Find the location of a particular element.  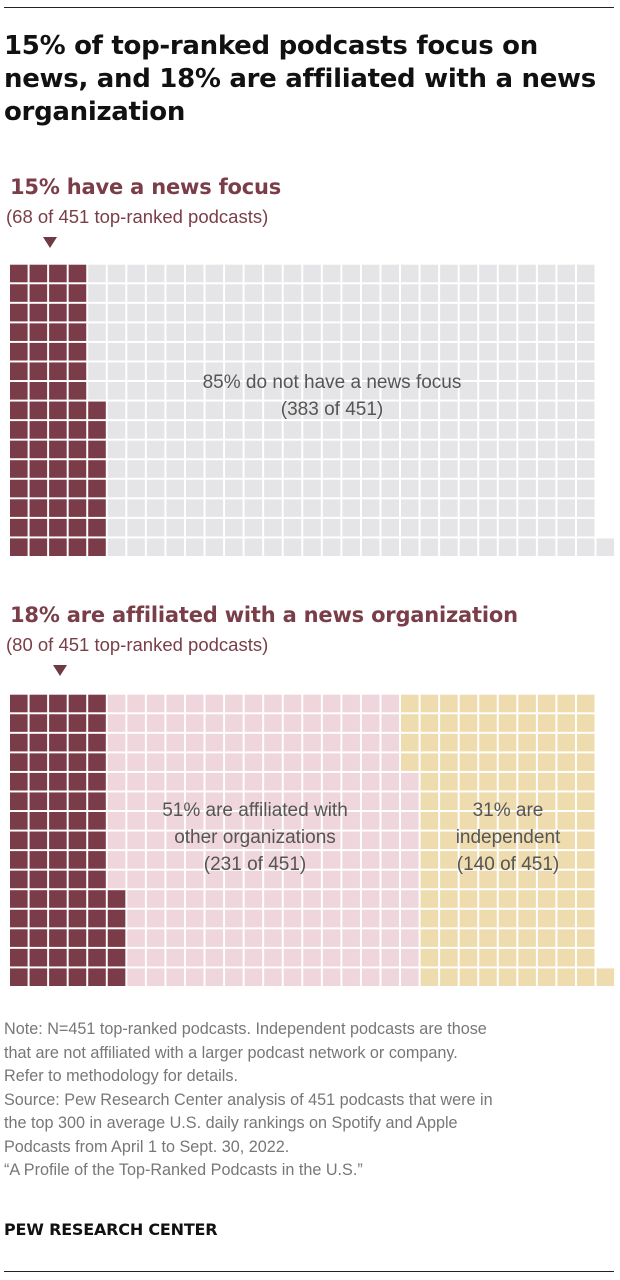

top-rule is located at coordinates (309, 7).